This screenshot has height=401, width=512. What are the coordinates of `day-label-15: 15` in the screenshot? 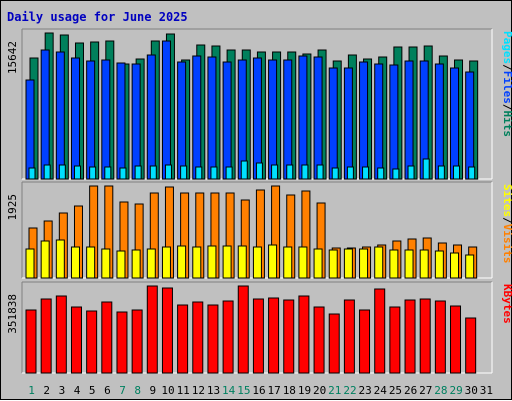 It's located at (243, 390).